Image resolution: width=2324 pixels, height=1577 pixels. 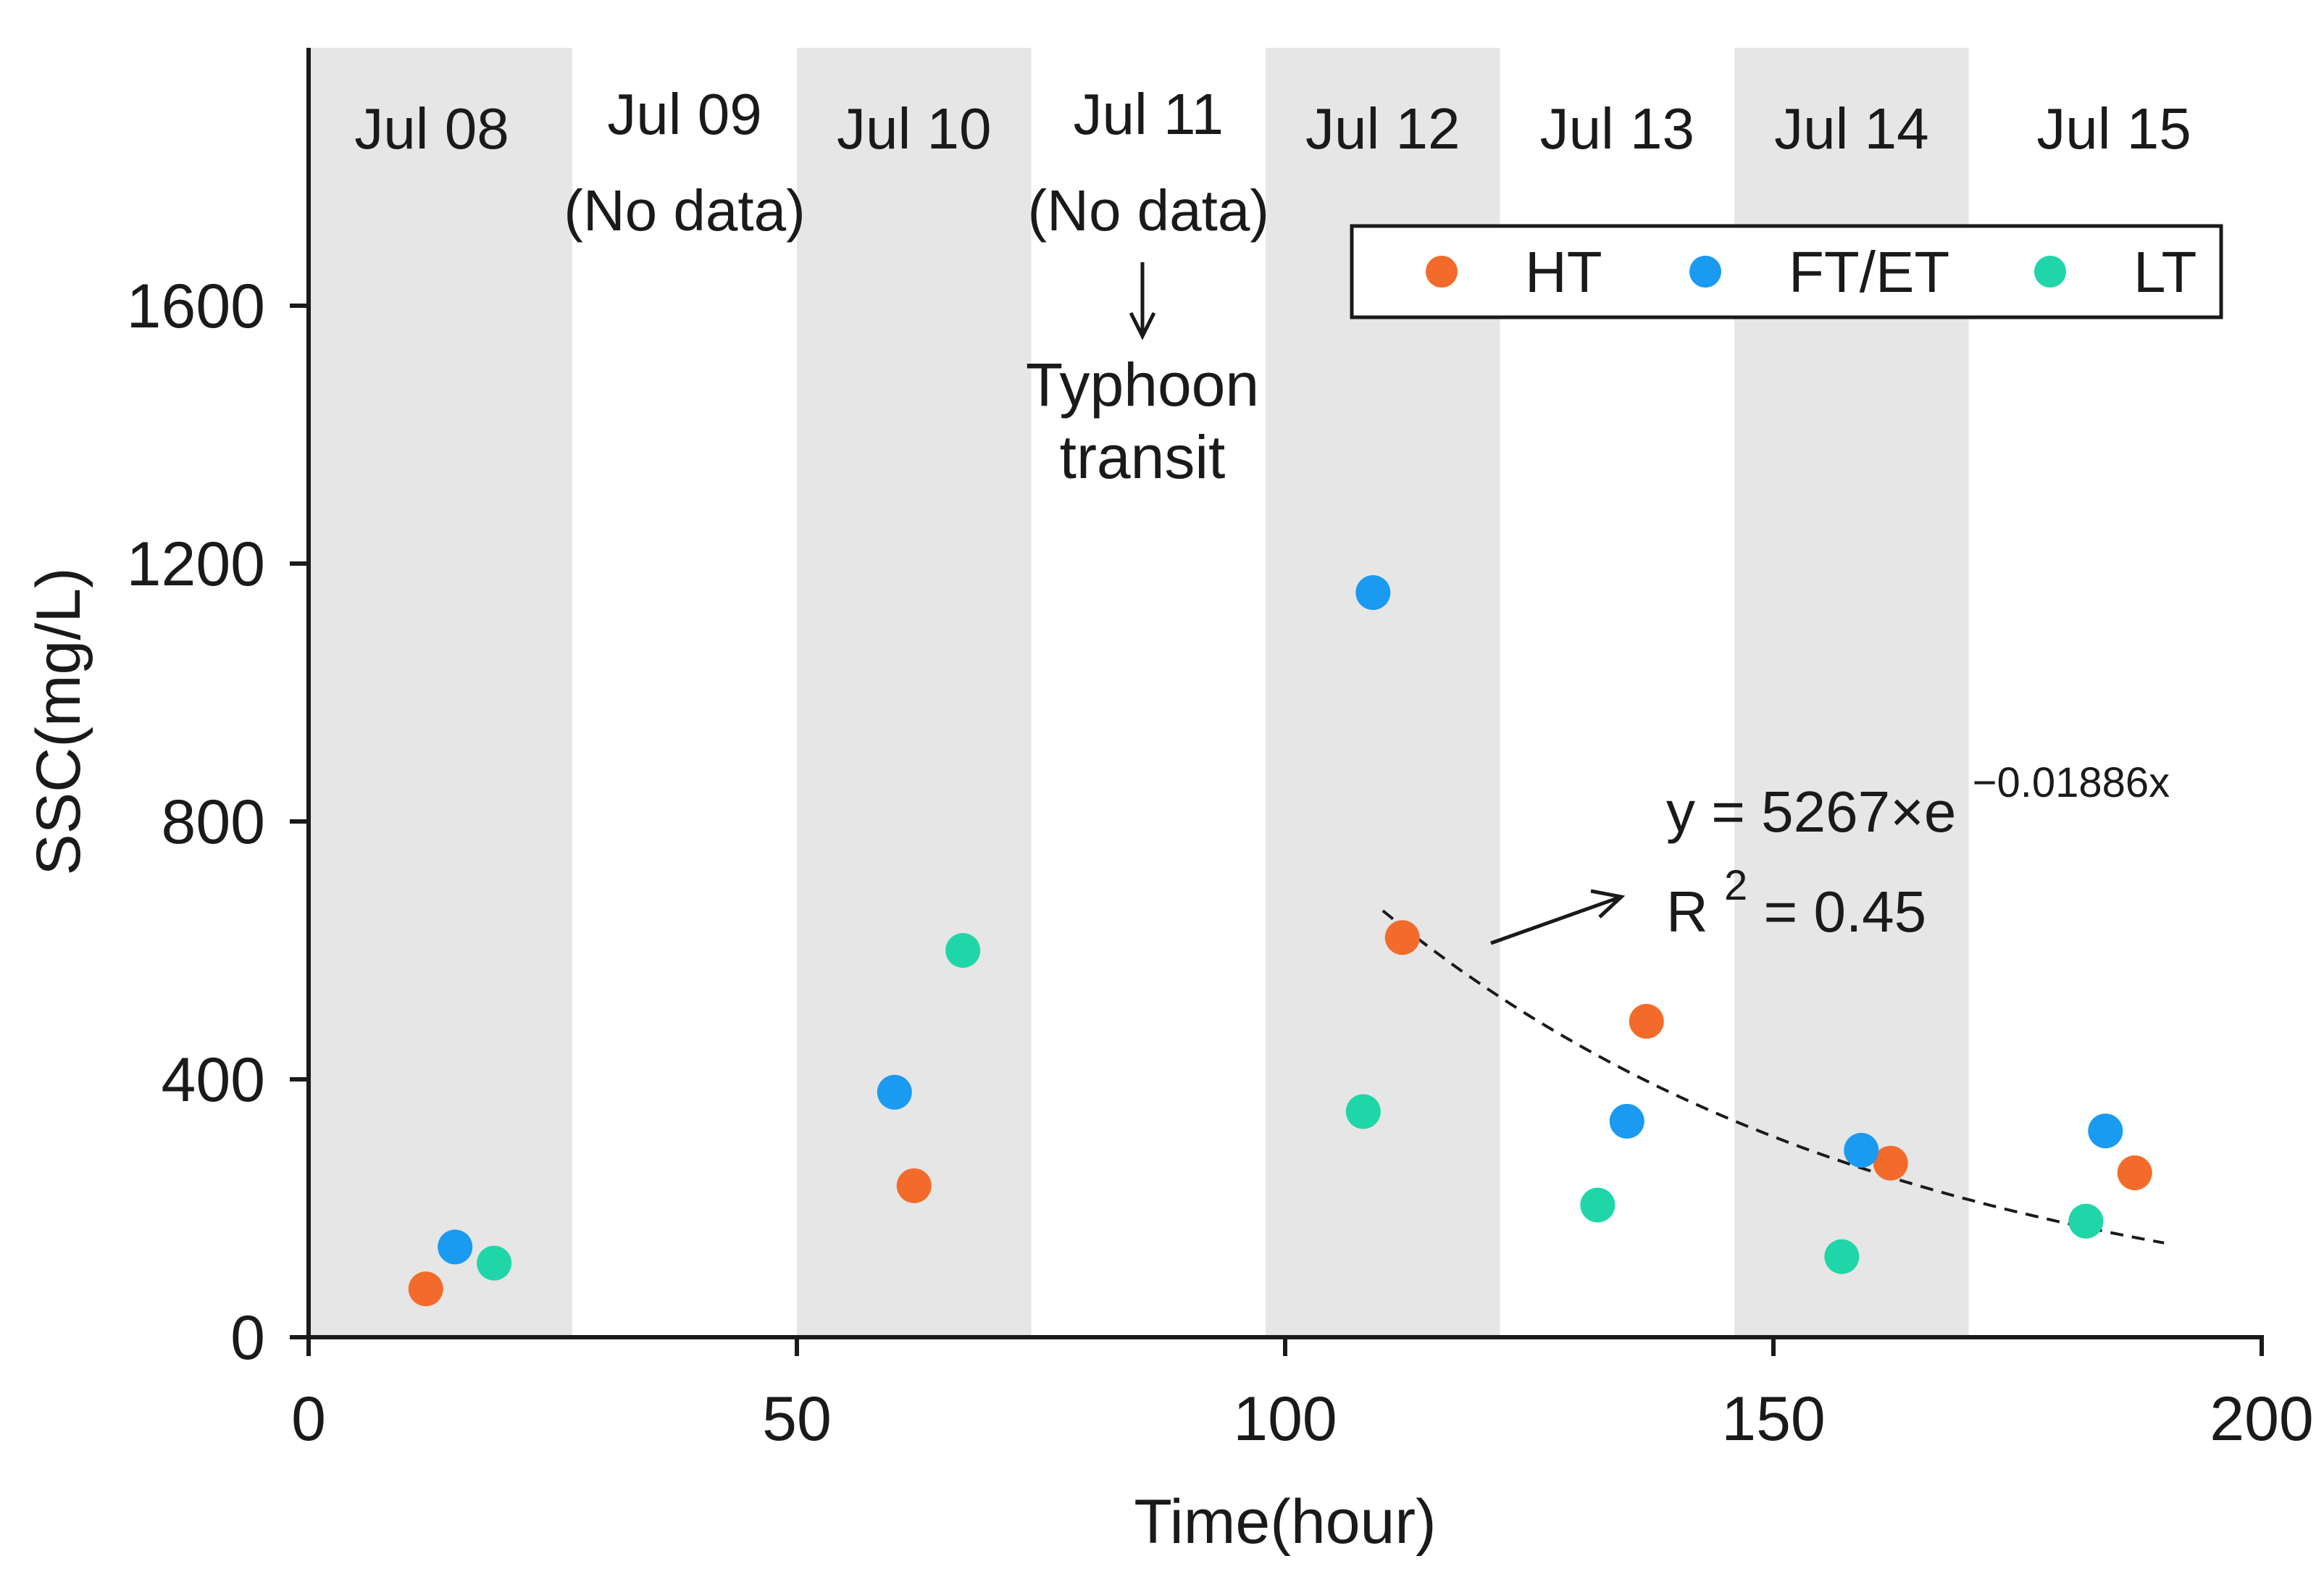 I want to click on day-label: Jul 10, so click(x=914, y=128).